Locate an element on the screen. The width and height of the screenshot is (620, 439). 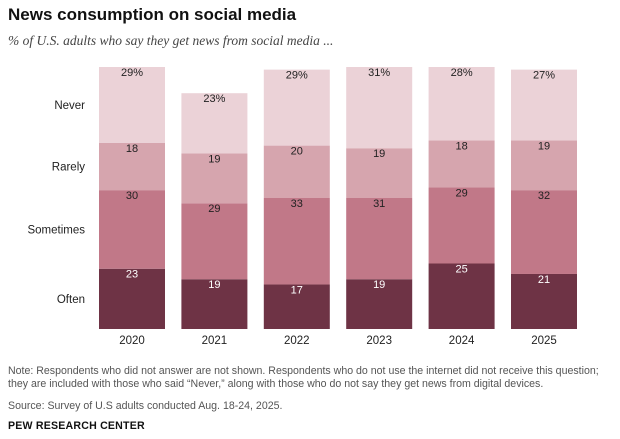
value-label-often-2024: 25 is located at coordinates (461, 270).